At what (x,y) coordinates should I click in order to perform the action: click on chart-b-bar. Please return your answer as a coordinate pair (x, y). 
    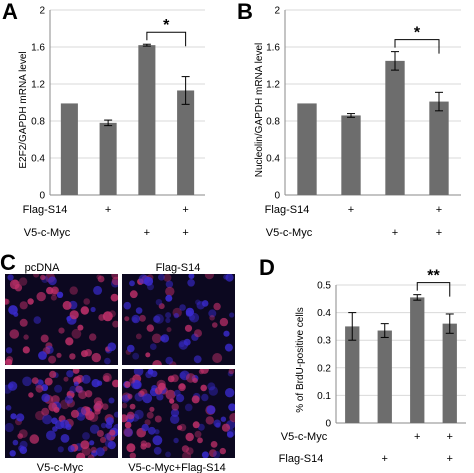
    Looking at the image, I should click on (351, 155).